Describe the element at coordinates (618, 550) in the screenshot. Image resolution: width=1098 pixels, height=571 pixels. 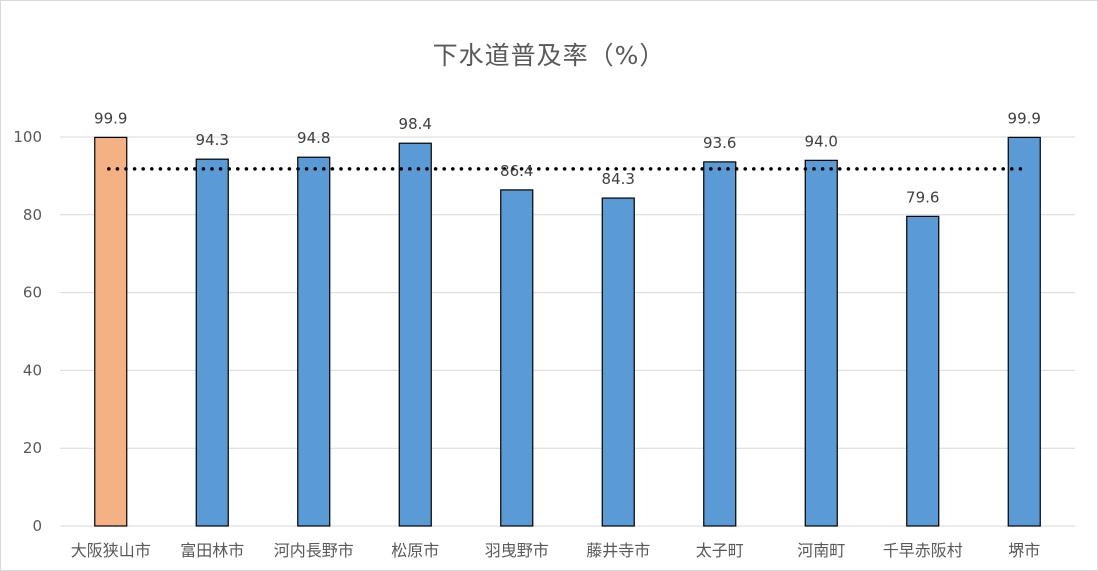
I see `category-label: 藤井寺市` at that location.